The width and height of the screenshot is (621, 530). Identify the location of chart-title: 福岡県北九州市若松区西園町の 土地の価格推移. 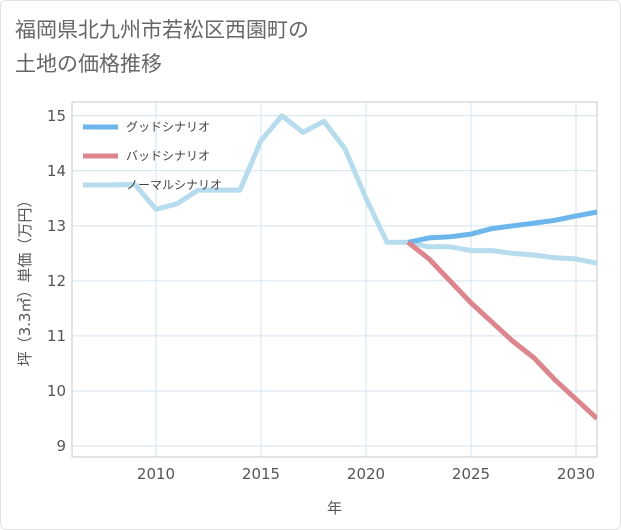
(162, 47).